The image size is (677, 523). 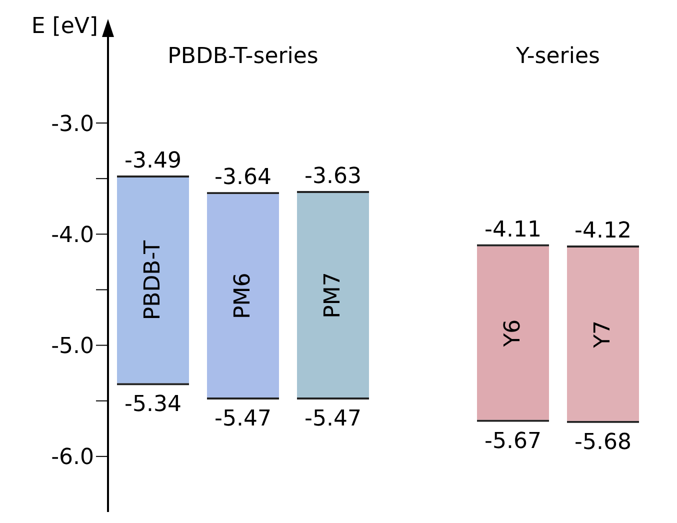 What do you see at coordinates (153, 405) in the screenshot?
I see `annotation: -5.34` at bounding box center [153, 405].